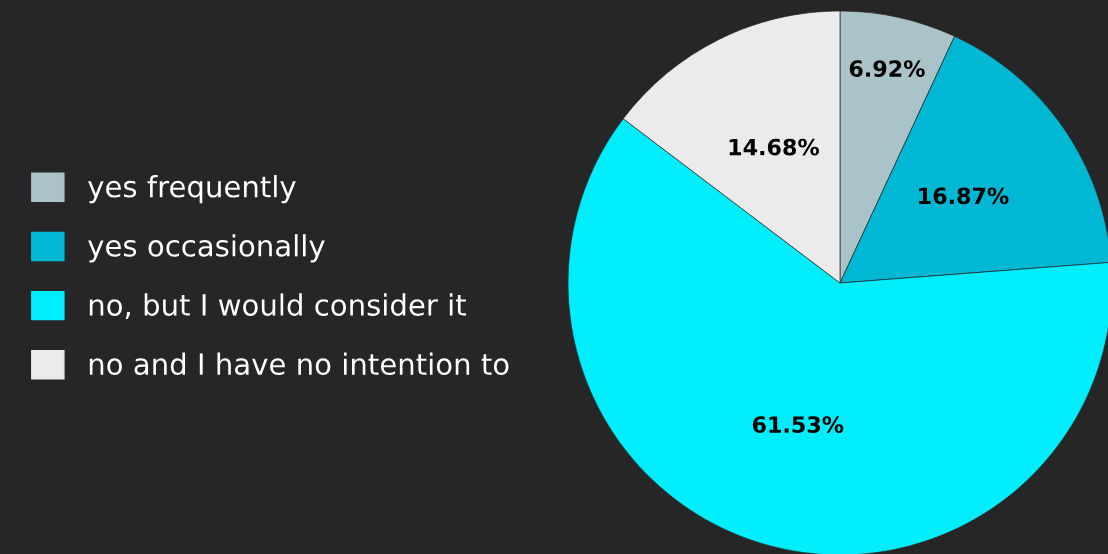 The width and height of the screenshot is (1108, 554). I want to click on legend-label: yes frequently, so click(192, 189).